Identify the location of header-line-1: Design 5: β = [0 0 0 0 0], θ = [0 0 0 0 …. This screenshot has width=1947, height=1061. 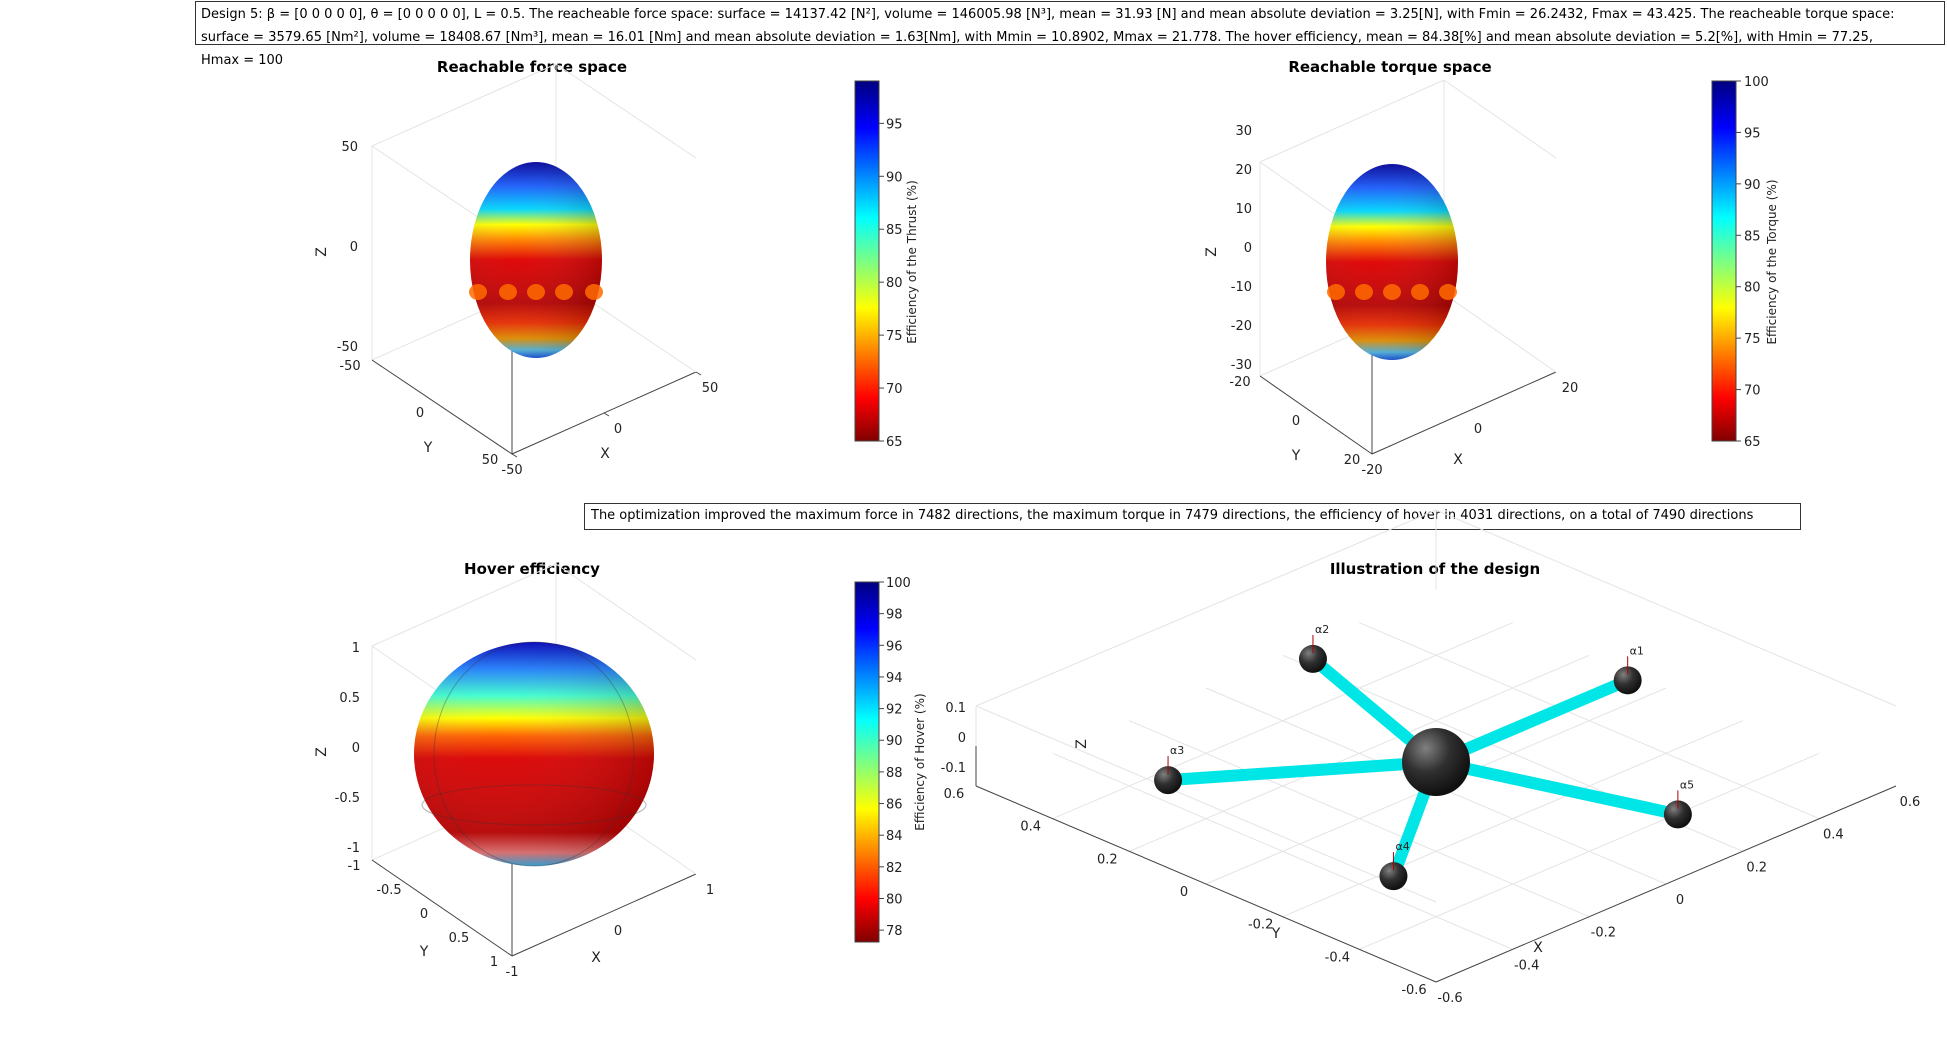
(1048, 14).